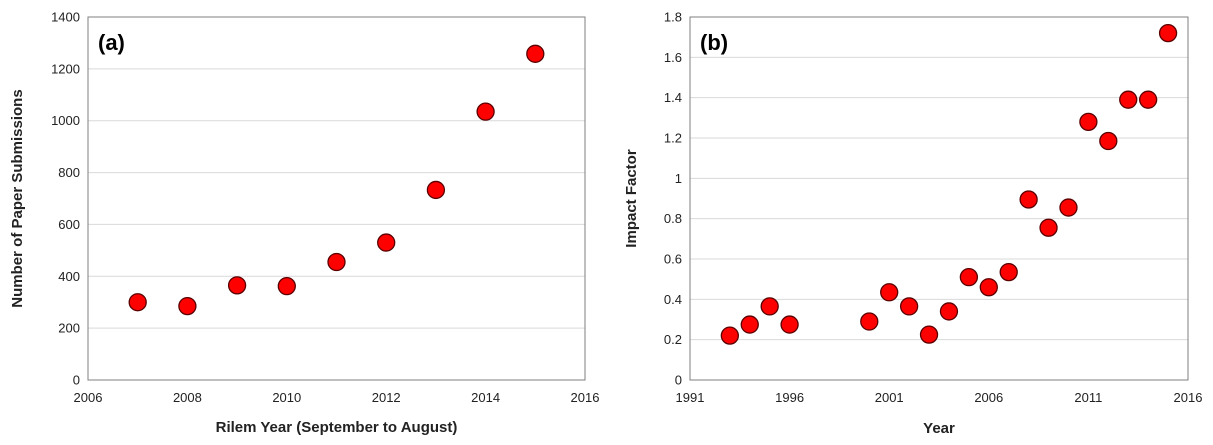 This screenshot has width=1213, height=445. Describe the element at coordinates (111, 42) in the screenshot. I see `panel-label: (a)` at that location.